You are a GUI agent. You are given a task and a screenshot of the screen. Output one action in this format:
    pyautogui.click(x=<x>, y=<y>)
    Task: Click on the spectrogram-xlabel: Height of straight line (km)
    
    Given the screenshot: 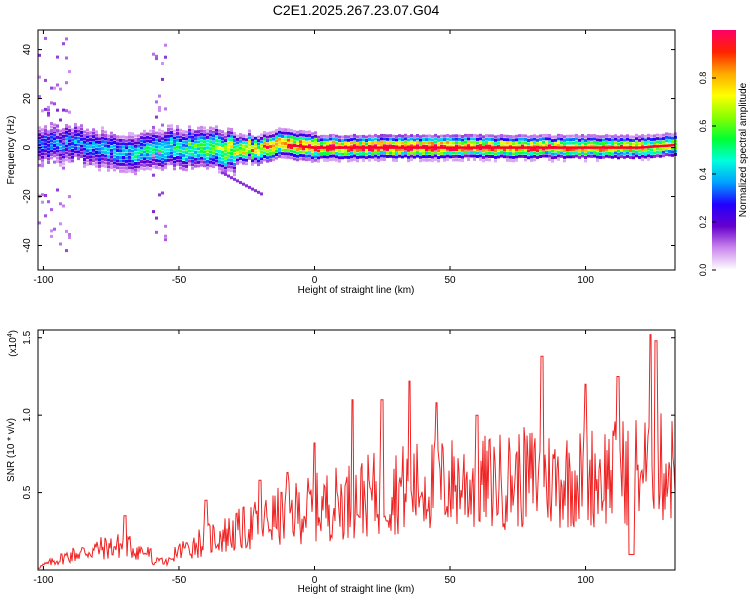 What is the action you would take?
    pyautogui.click(x=356, y=290)
    